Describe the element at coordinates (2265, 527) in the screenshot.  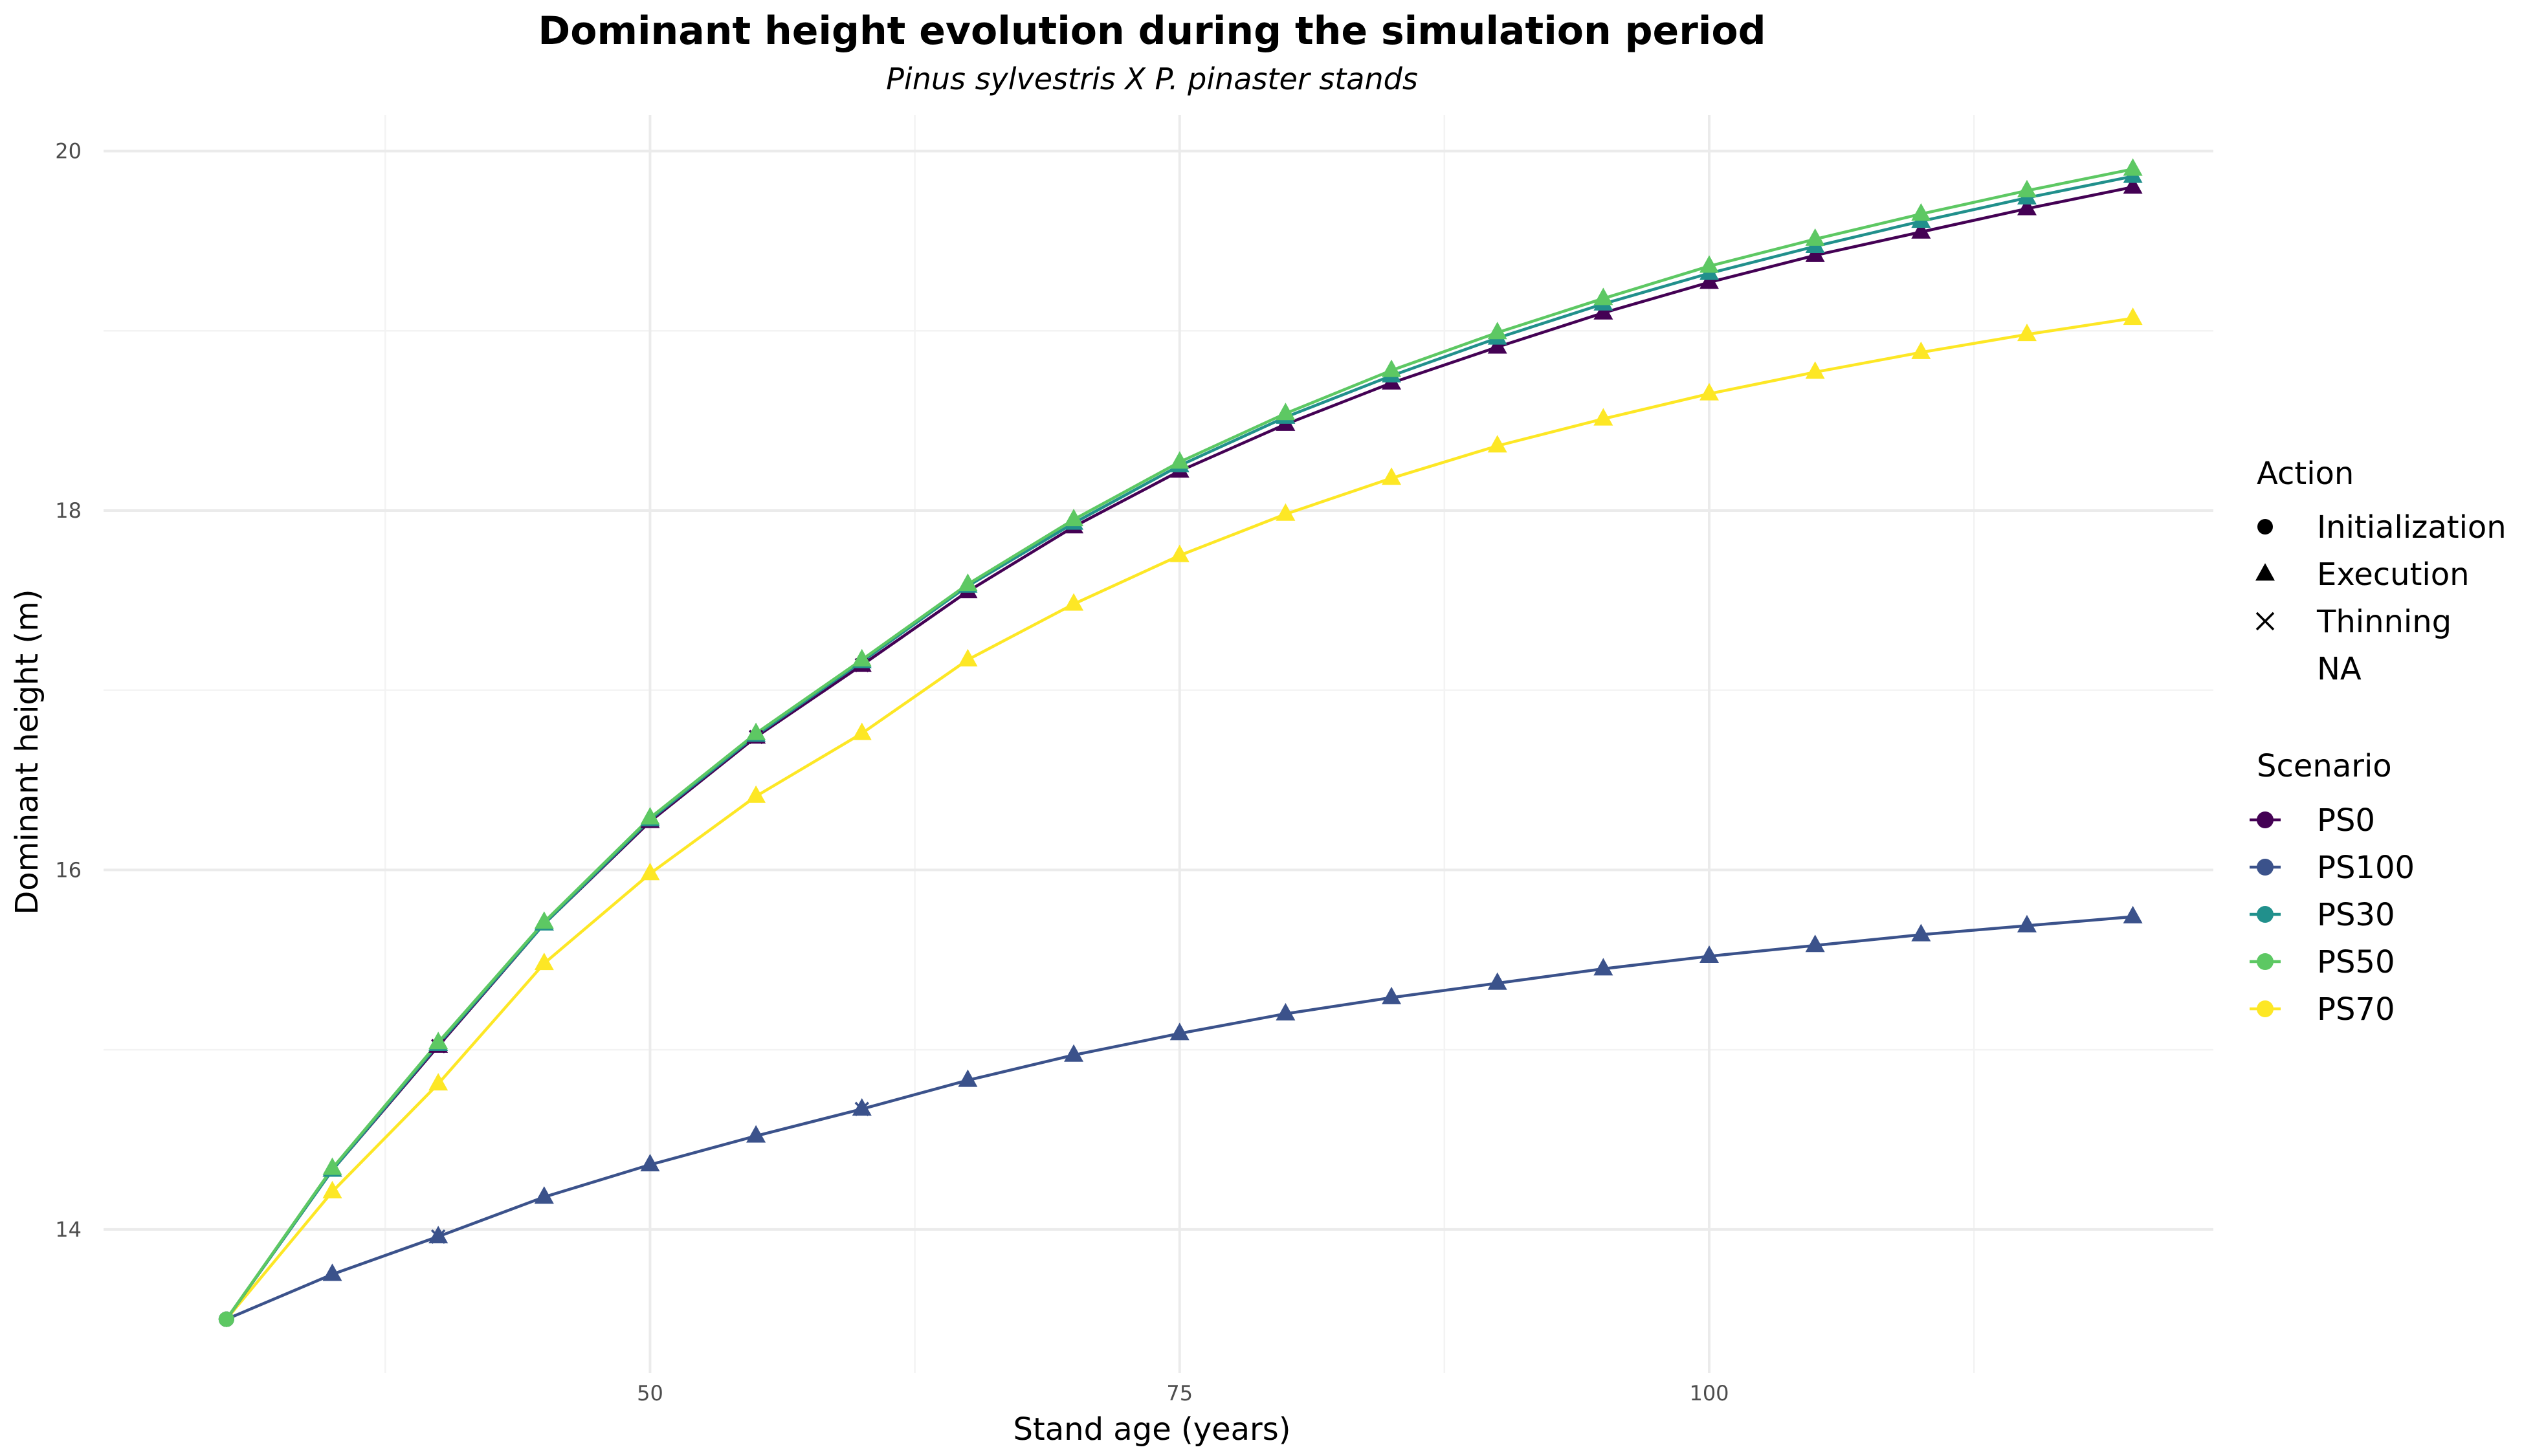
I see `legend-circle-key` at that location.